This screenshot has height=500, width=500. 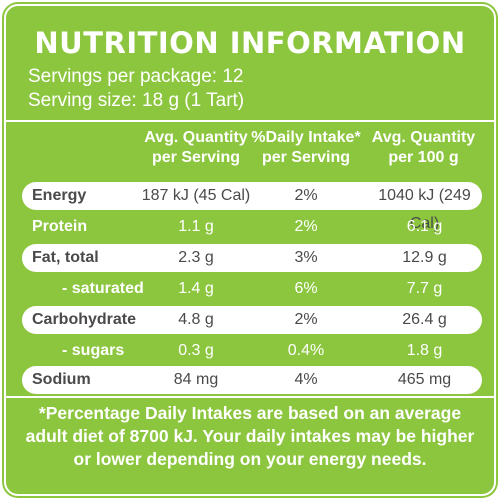 I want to click on nutrient-label: - saturated, so click(x=103, y=288).